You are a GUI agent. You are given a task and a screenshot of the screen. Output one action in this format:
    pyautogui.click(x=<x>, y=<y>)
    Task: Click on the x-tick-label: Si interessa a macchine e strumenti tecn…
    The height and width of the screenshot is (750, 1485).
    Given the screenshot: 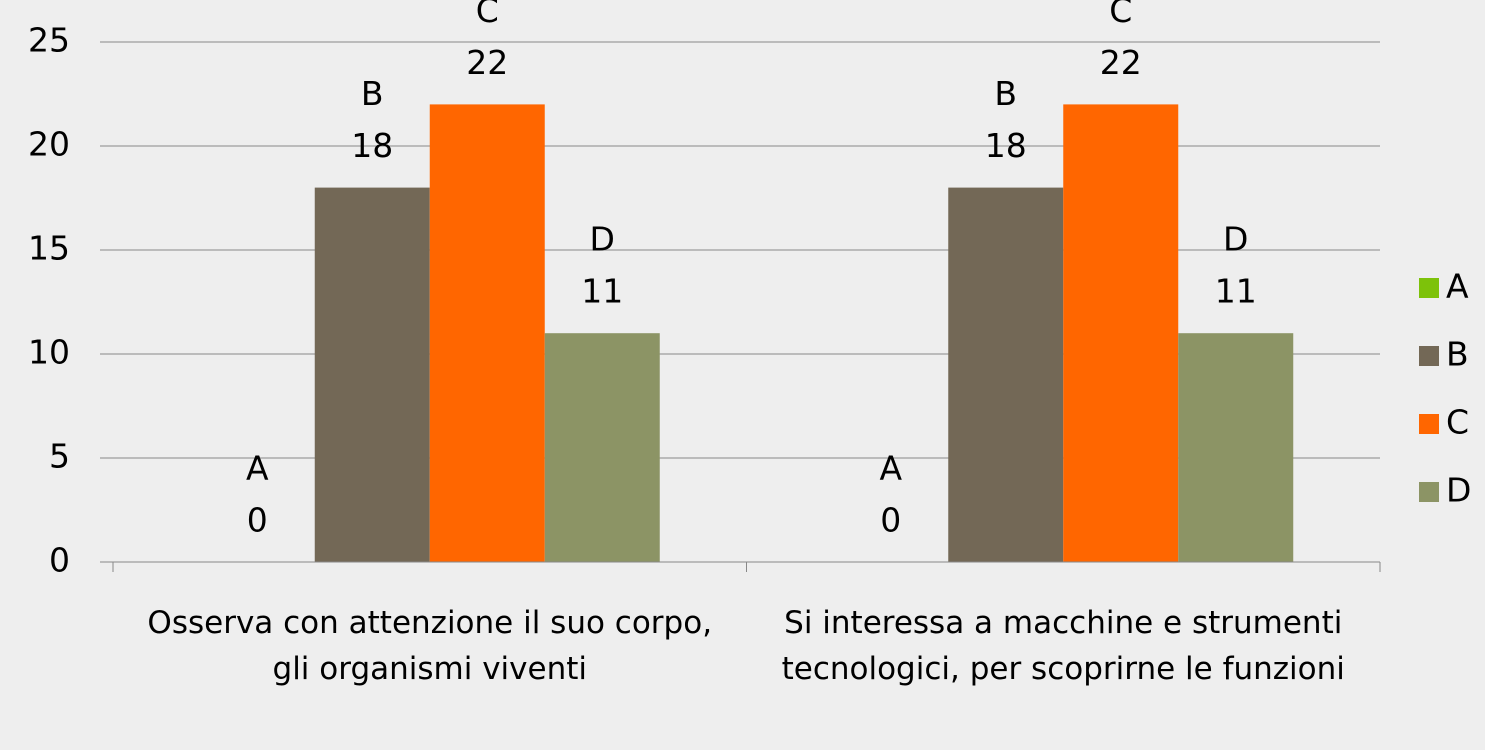 What is the action you would take?
    pyautogui.click(x=1063, y=646)
    